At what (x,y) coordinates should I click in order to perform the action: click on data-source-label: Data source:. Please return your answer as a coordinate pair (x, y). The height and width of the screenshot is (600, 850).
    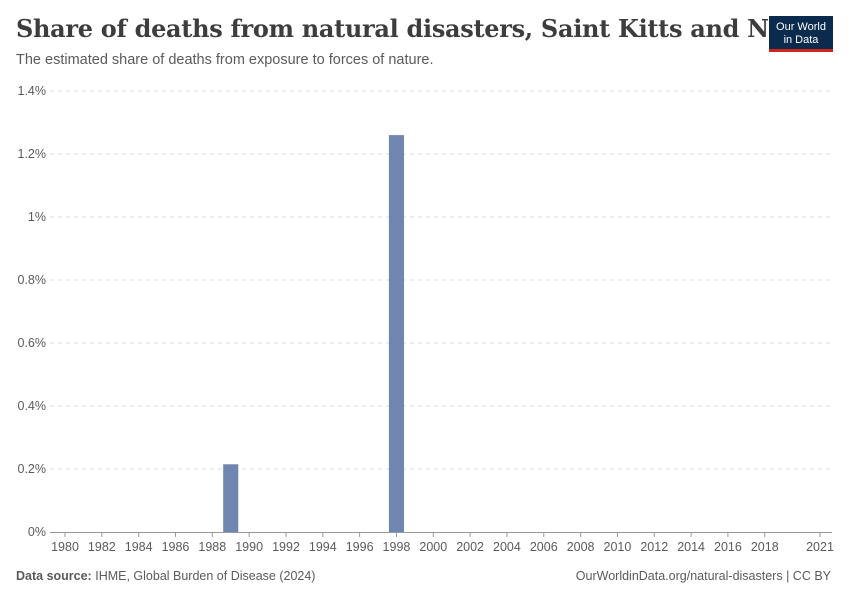
    Looking at the image, I should click on (54, 576).